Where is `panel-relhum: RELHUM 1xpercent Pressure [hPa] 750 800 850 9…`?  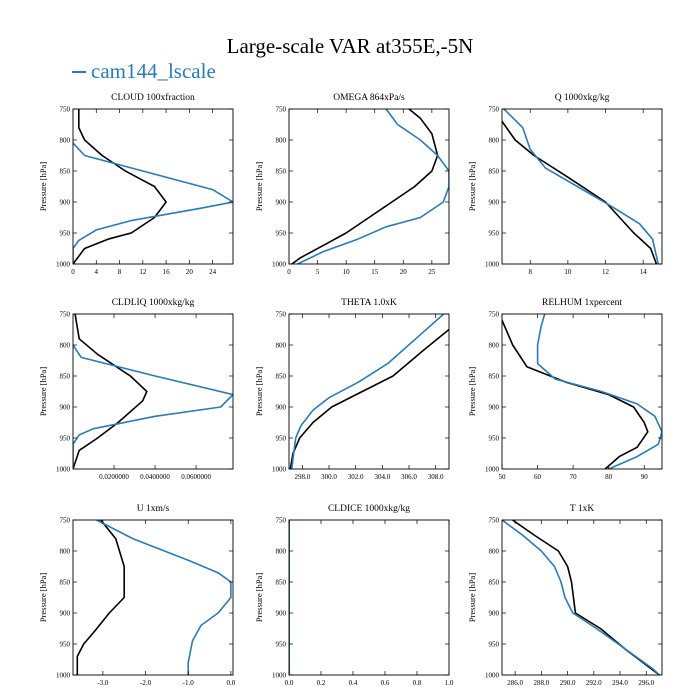
panel-relhum: RELHUM 1xpercent Pressure [hPa] 750 800 850 9… is located at coordinates (565, 389).